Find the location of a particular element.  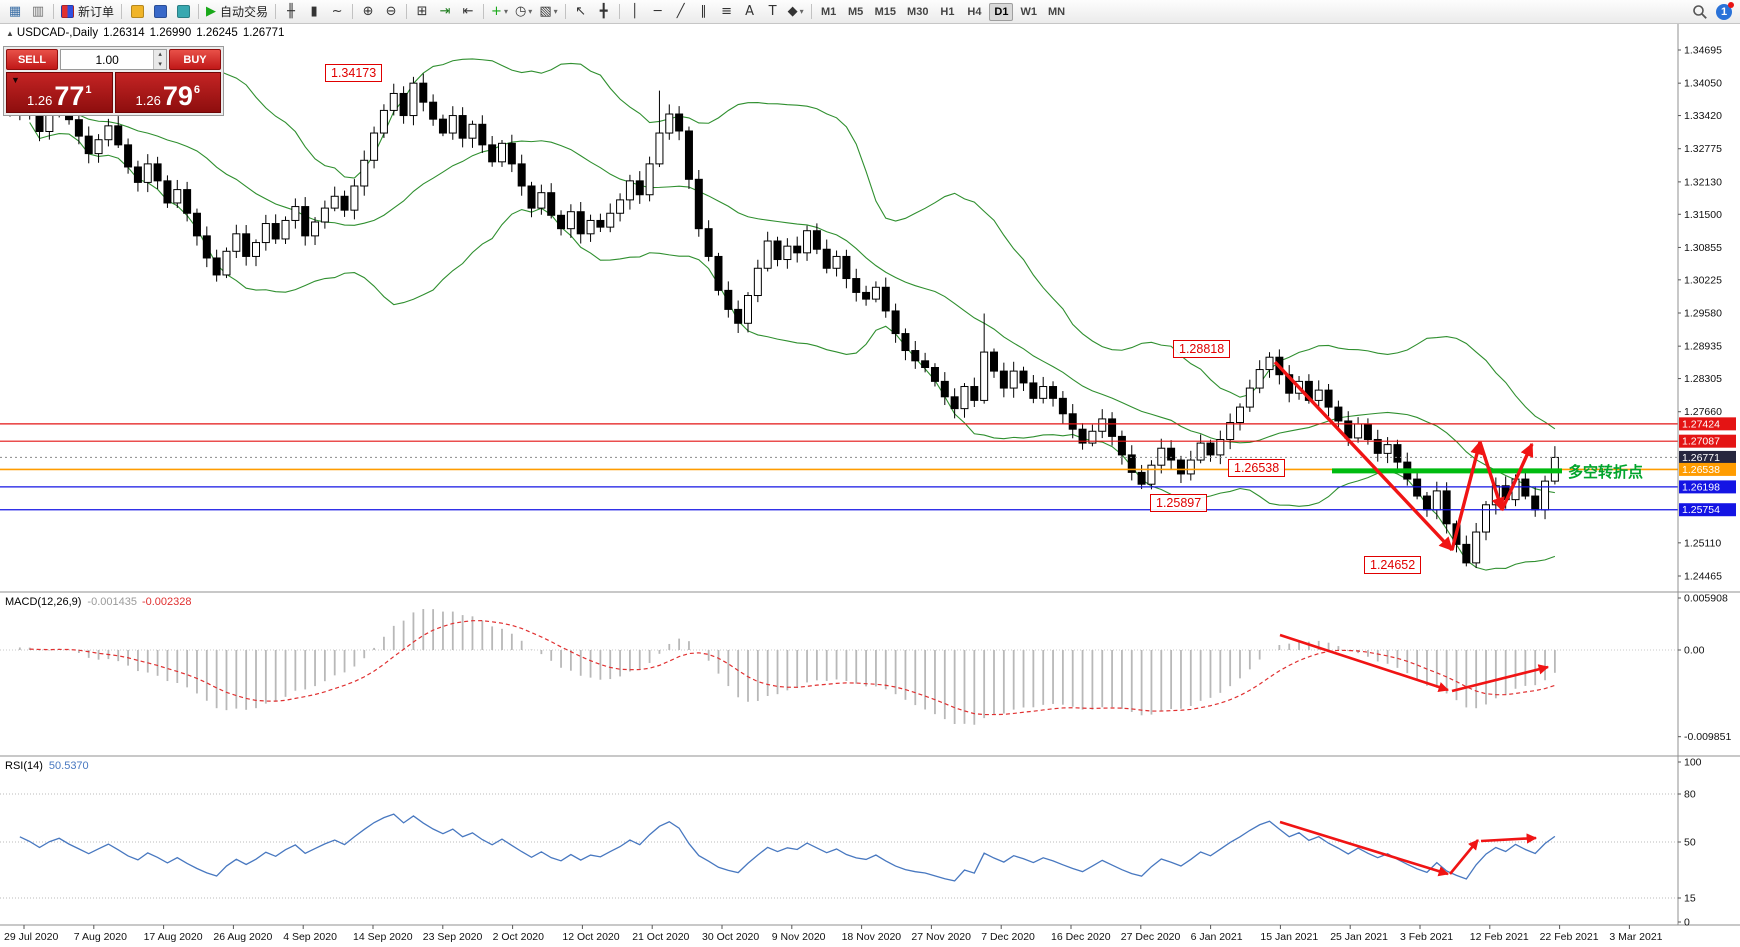

periods-button: ◷ ▾ is located at coordinates (523, 12).